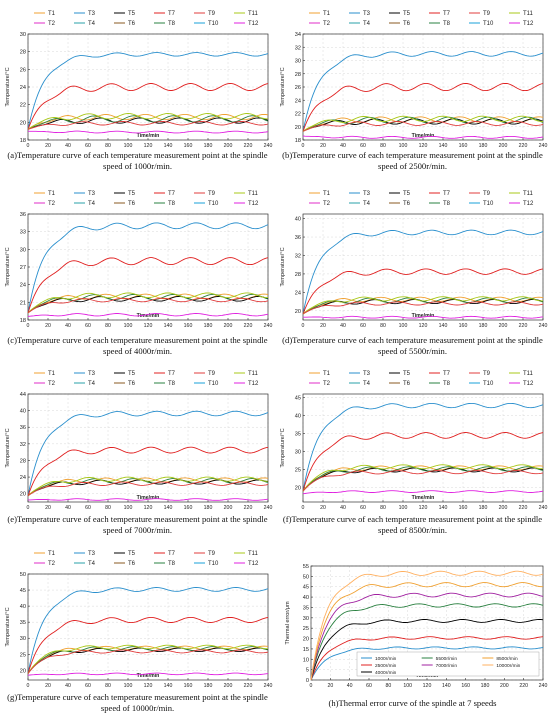 Image resolution: width=550 pixels, height=718 pixels. I want to click on y-tick-label: 21, so click(23, 303).